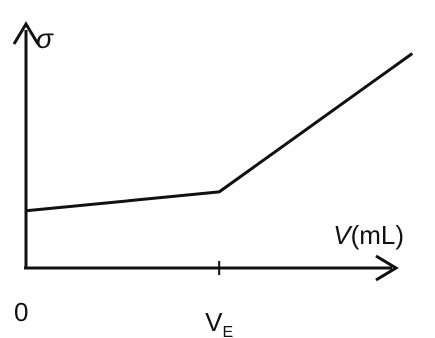 Image resolution: width=435 pixels, height=338 pixels. Describe the element at coordinates (214, 322) in the screenshot. I see `x-tick-label-main: V` at that location.